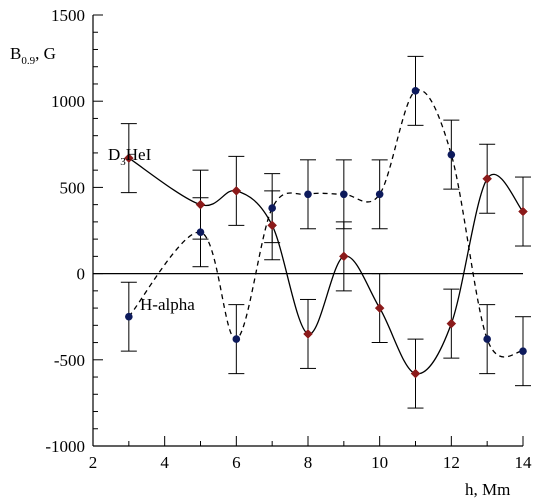  Describe the element at coordinates (93, 462) in the screenshot. I see `x-tick-label: 2` at that location.